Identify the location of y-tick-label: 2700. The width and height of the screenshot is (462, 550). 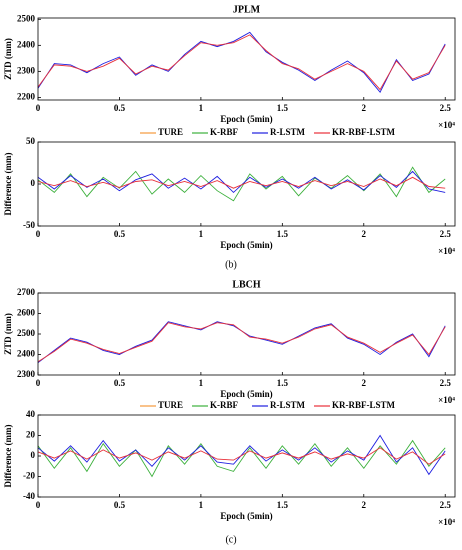
(26, 292).